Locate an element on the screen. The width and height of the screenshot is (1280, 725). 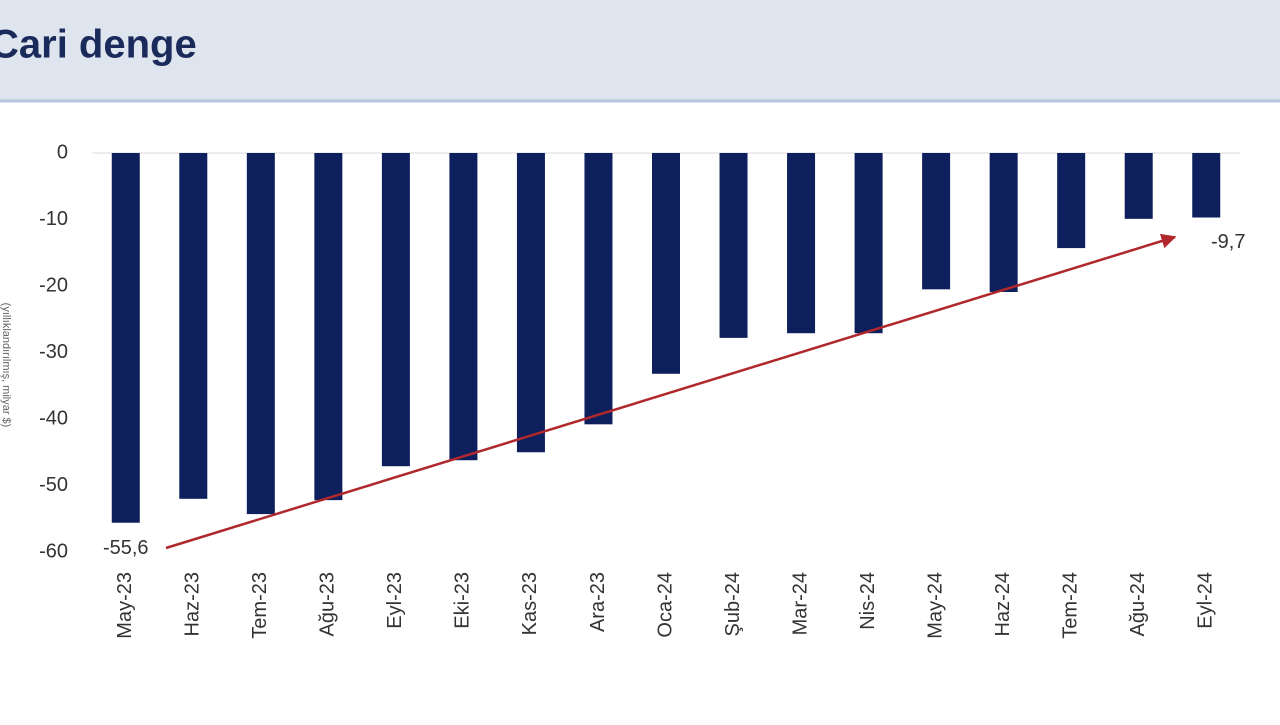
x-tick-label: May-23 is located at coordinates (125, 605).